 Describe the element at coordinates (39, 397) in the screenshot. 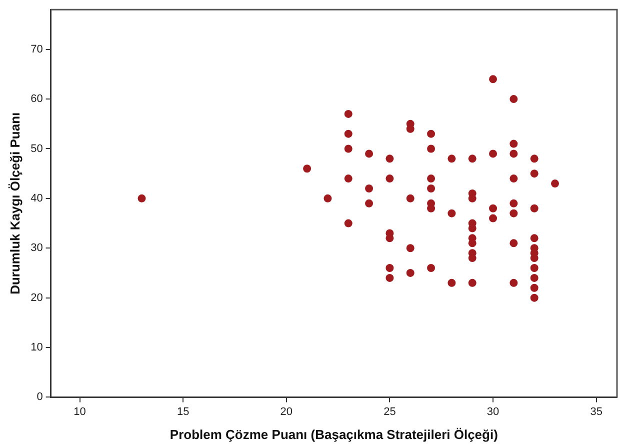

I see `y-tick-label: 0` at that location.